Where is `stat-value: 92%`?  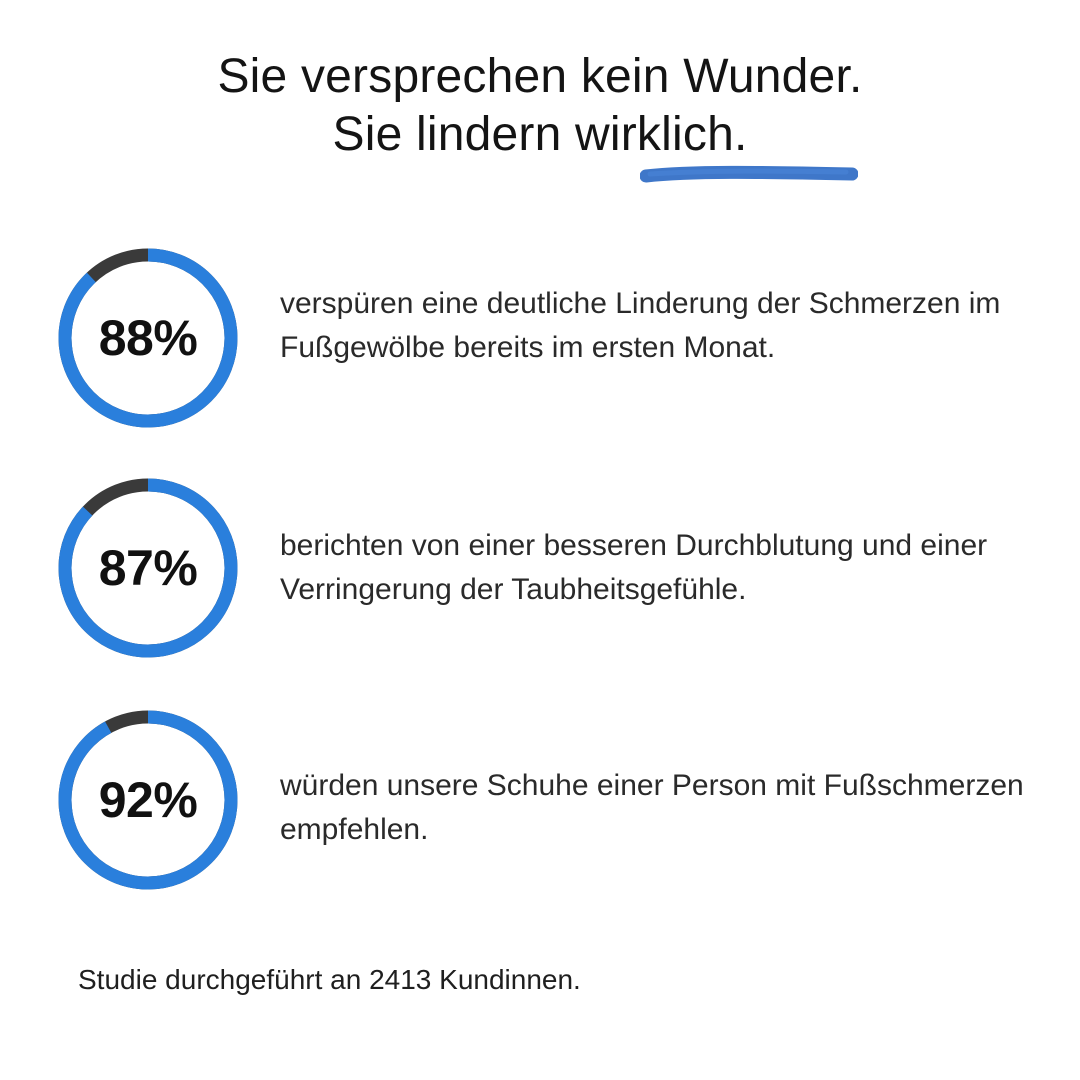 stat-value: 92% is located at coordinates (148, 800).